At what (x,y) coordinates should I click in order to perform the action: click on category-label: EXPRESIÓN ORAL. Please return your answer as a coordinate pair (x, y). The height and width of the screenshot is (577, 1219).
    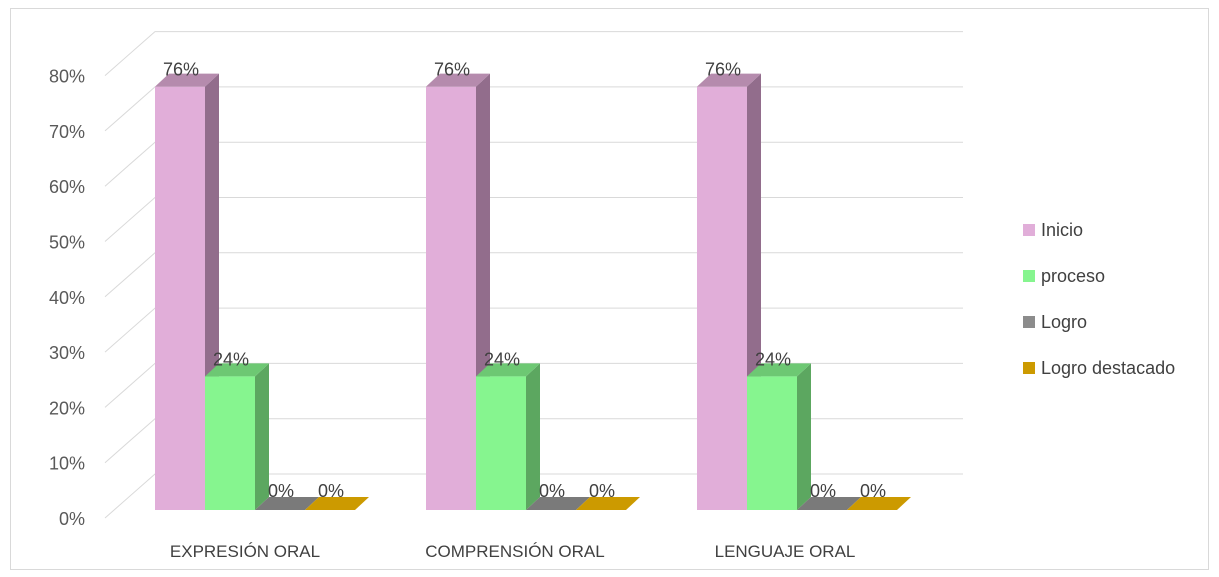
    Looking at the image, I should click on (245, 551).